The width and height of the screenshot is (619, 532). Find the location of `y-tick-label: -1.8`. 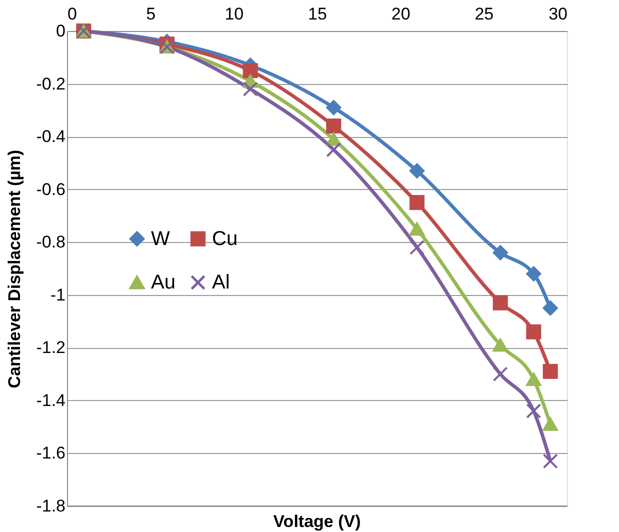

y-tick-label: -1.8 is located at coordinates (51, 506).